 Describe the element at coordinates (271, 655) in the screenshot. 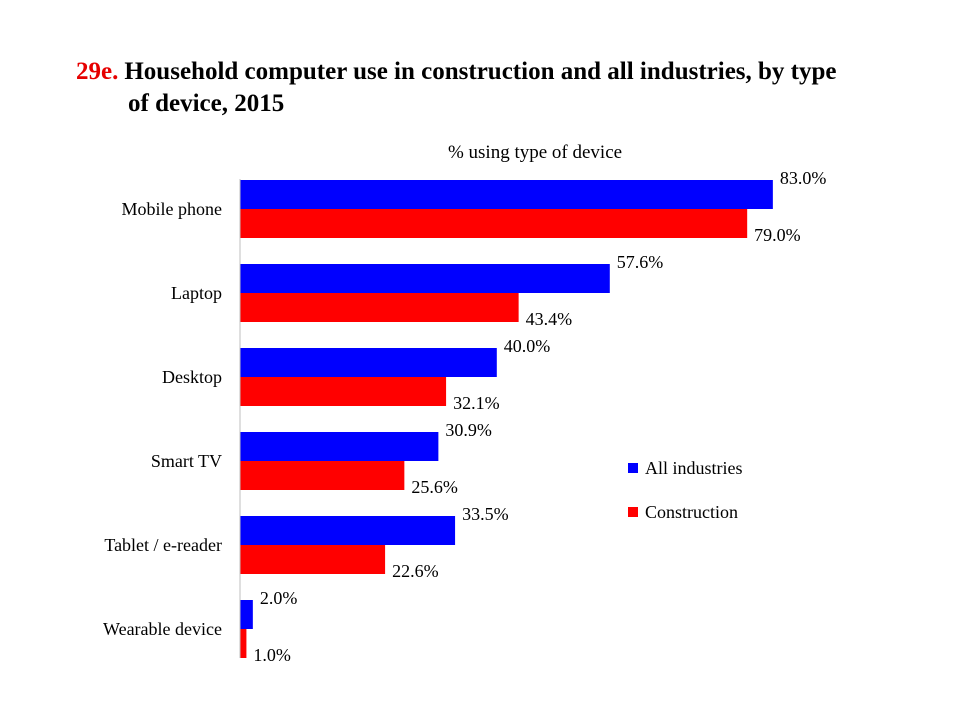

I see `data-label: 1.0%` at that location.